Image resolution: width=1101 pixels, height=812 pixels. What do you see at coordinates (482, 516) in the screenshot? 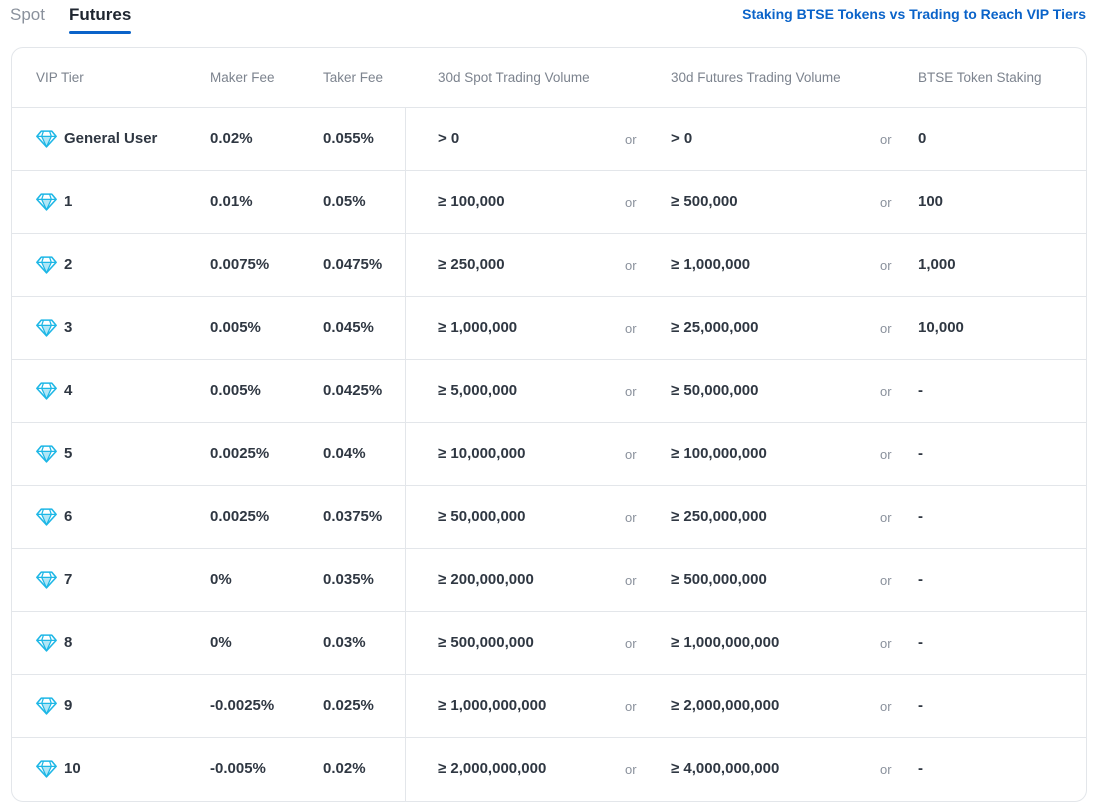
I see `cell-spot-volume: ≥ 50,000,000` at bounding box center [482, 516].